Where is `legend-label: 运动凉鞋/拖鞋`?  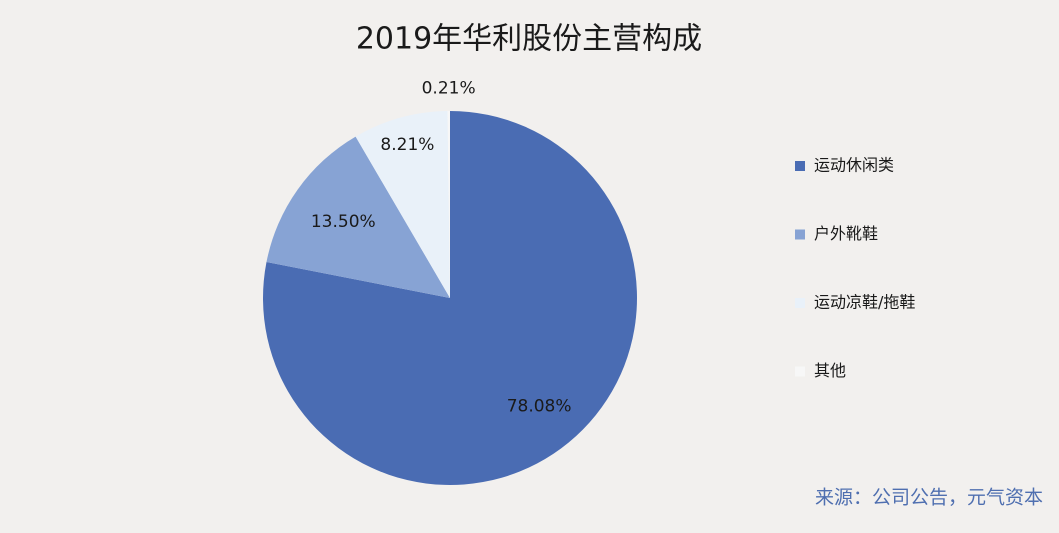 legend-label: 运动凉鞋/拖鞋 is located at coordinates (864, 302).